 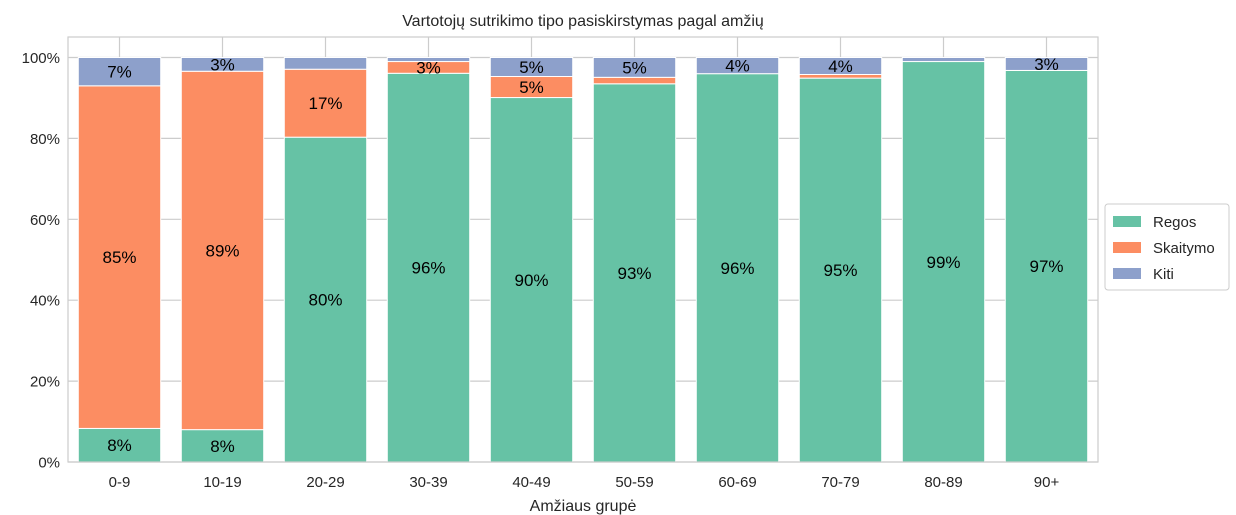 What do you see at coordinates (1127, 221) in the screenshot?
I see `legend-swatch-regos` at bounding box center [1127, 221].